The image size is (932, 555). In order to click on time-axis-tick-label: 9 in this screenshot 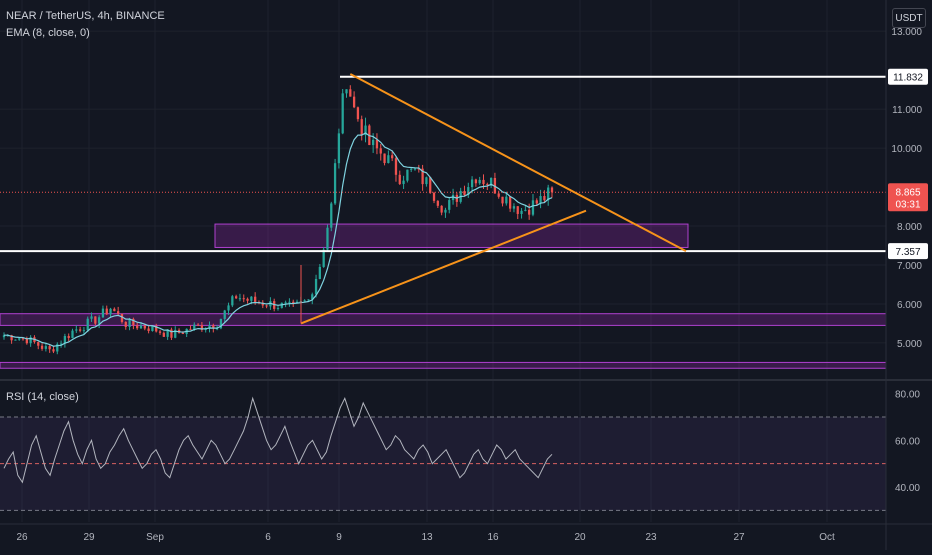, I will do `click(339, 537)`.